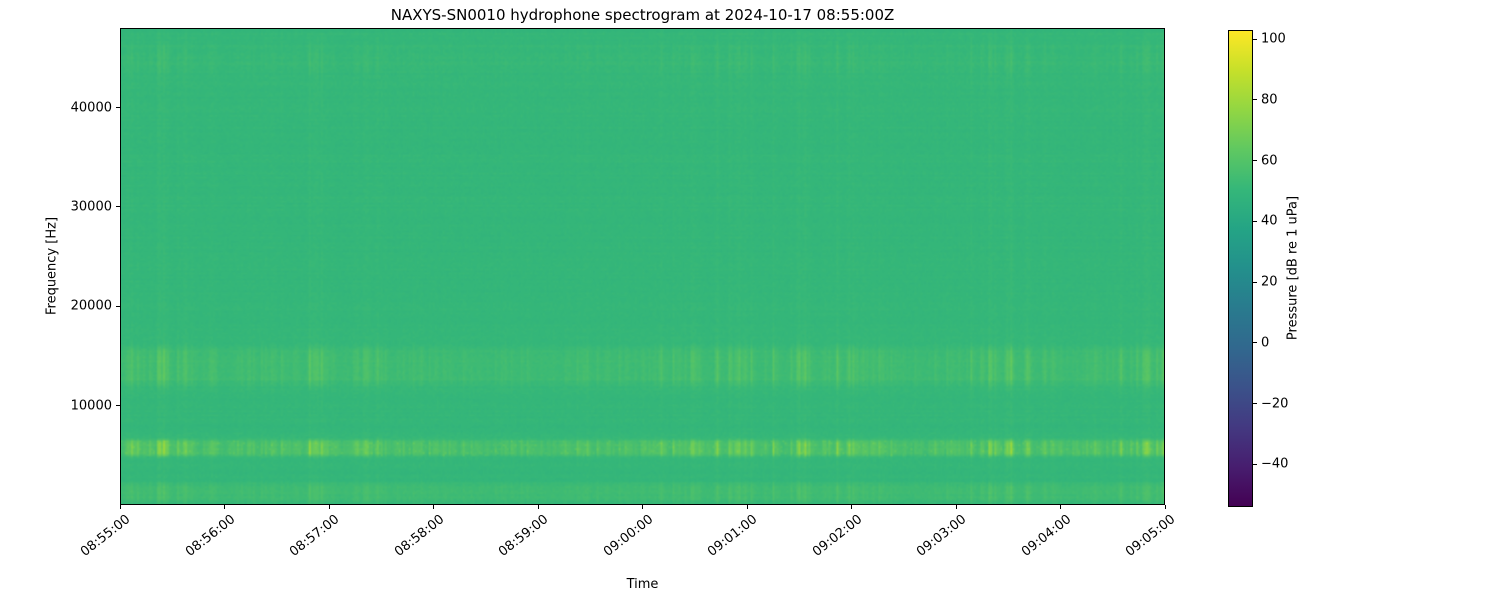  Describe the element at coordinates (105, 536) in the screenshot. I see `x-tick-label: 08:55:00` at that location.